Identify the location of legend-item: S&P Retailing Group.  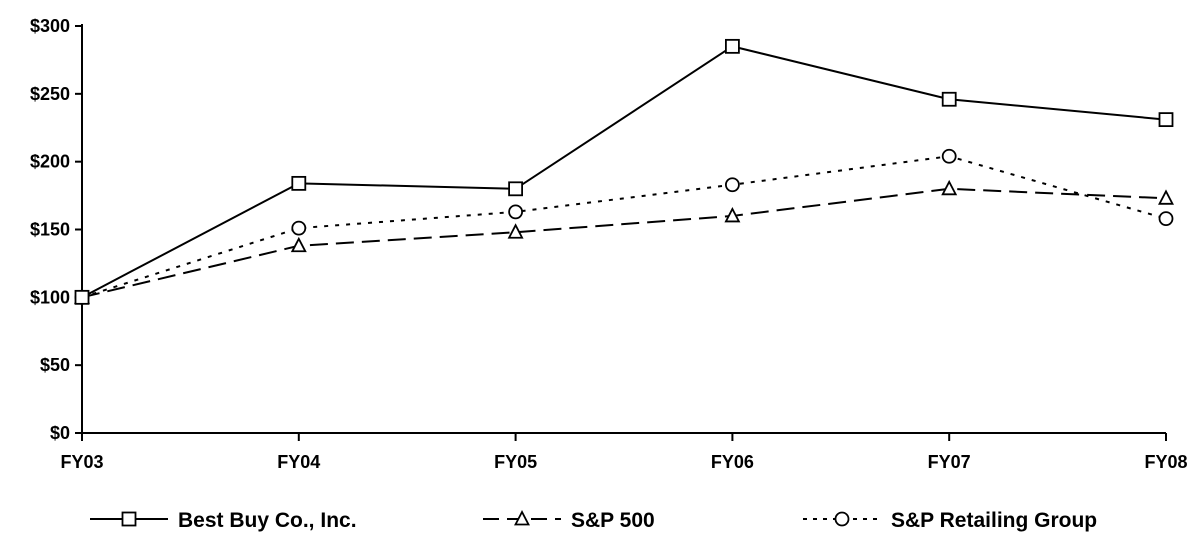
(950, 520).